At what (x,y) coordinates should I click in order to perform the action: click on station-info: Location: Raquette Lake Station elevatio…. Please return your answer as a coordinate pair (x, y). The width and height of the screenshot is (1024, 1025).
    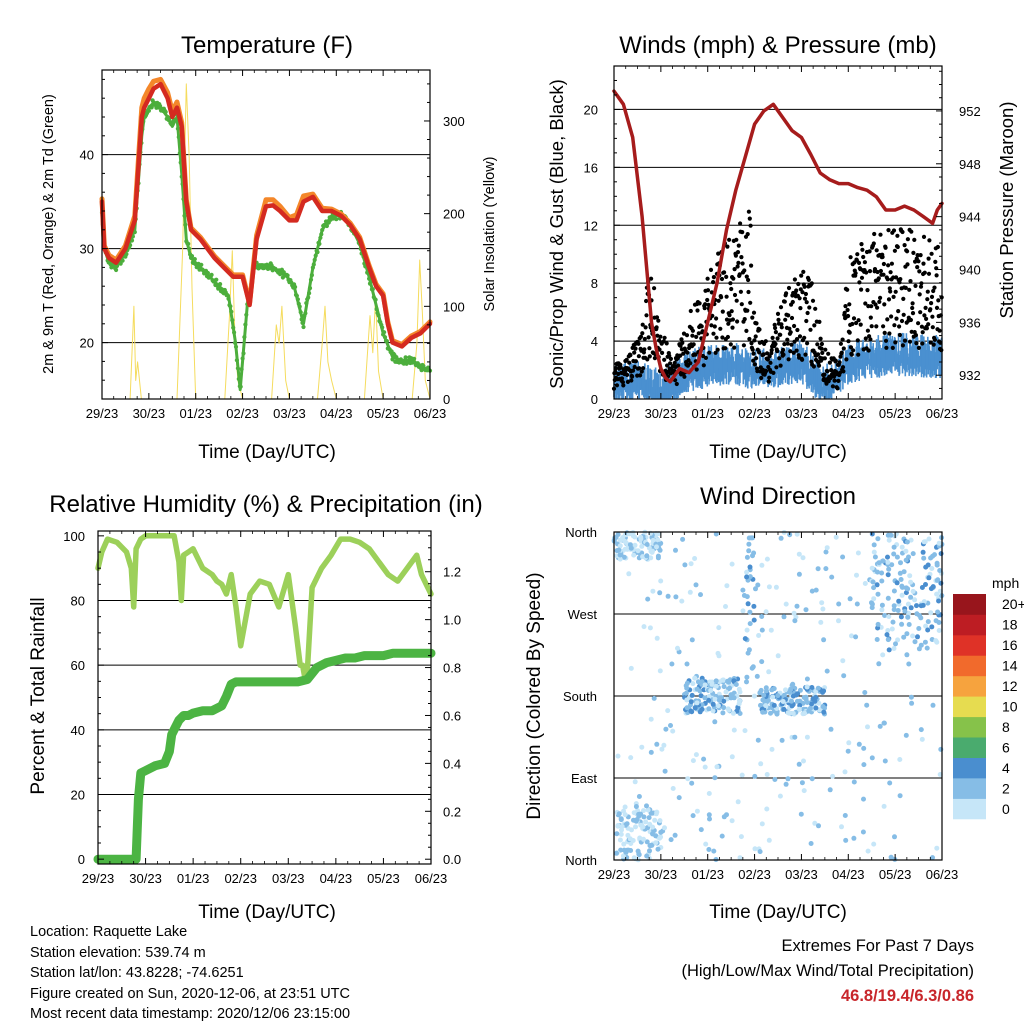
    Looking at the image, I should click on (190, 973).